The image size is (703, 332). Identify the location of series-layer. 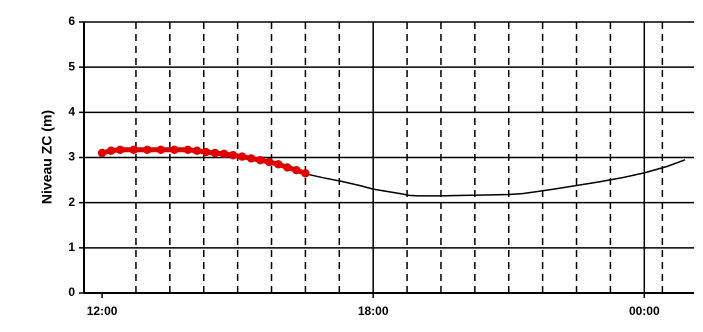
(391, 171).